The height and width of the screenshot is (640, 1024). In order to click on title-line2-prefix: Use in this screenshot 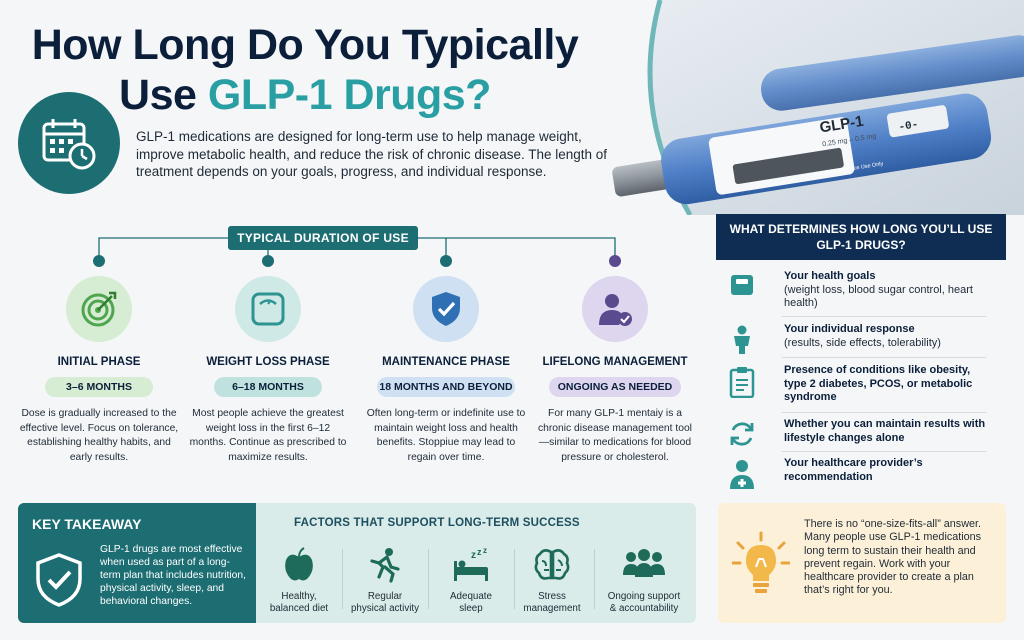, I will do `click(163, 95)`.